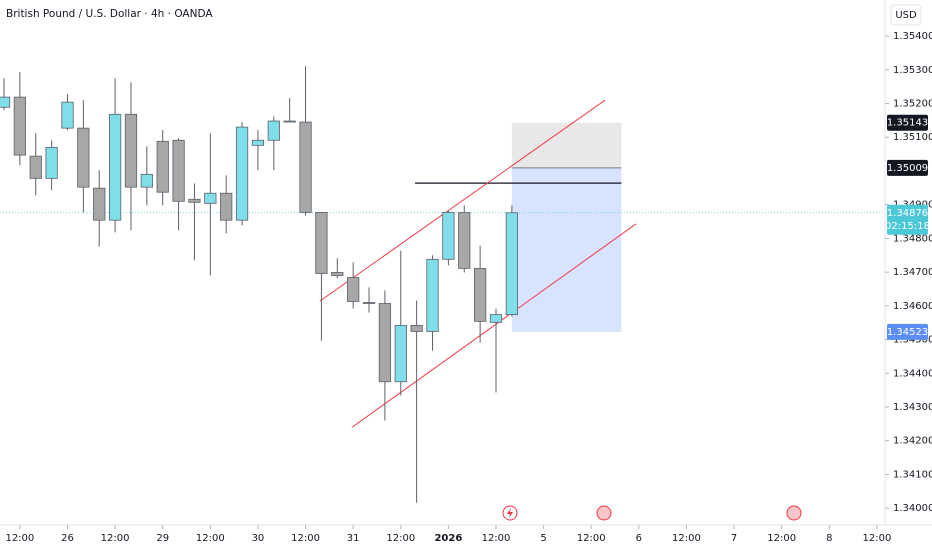 This screenshot has width=932, height=550. I want to click on countdown-label: 02:15:18, so click(907, 226).